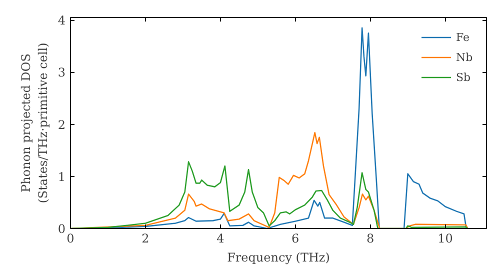 The width and height of the screenshot is (500, 280). Describe the element at coordinates (146, 239) in the screenshot. I see `x-tick-label: 2` at that location.